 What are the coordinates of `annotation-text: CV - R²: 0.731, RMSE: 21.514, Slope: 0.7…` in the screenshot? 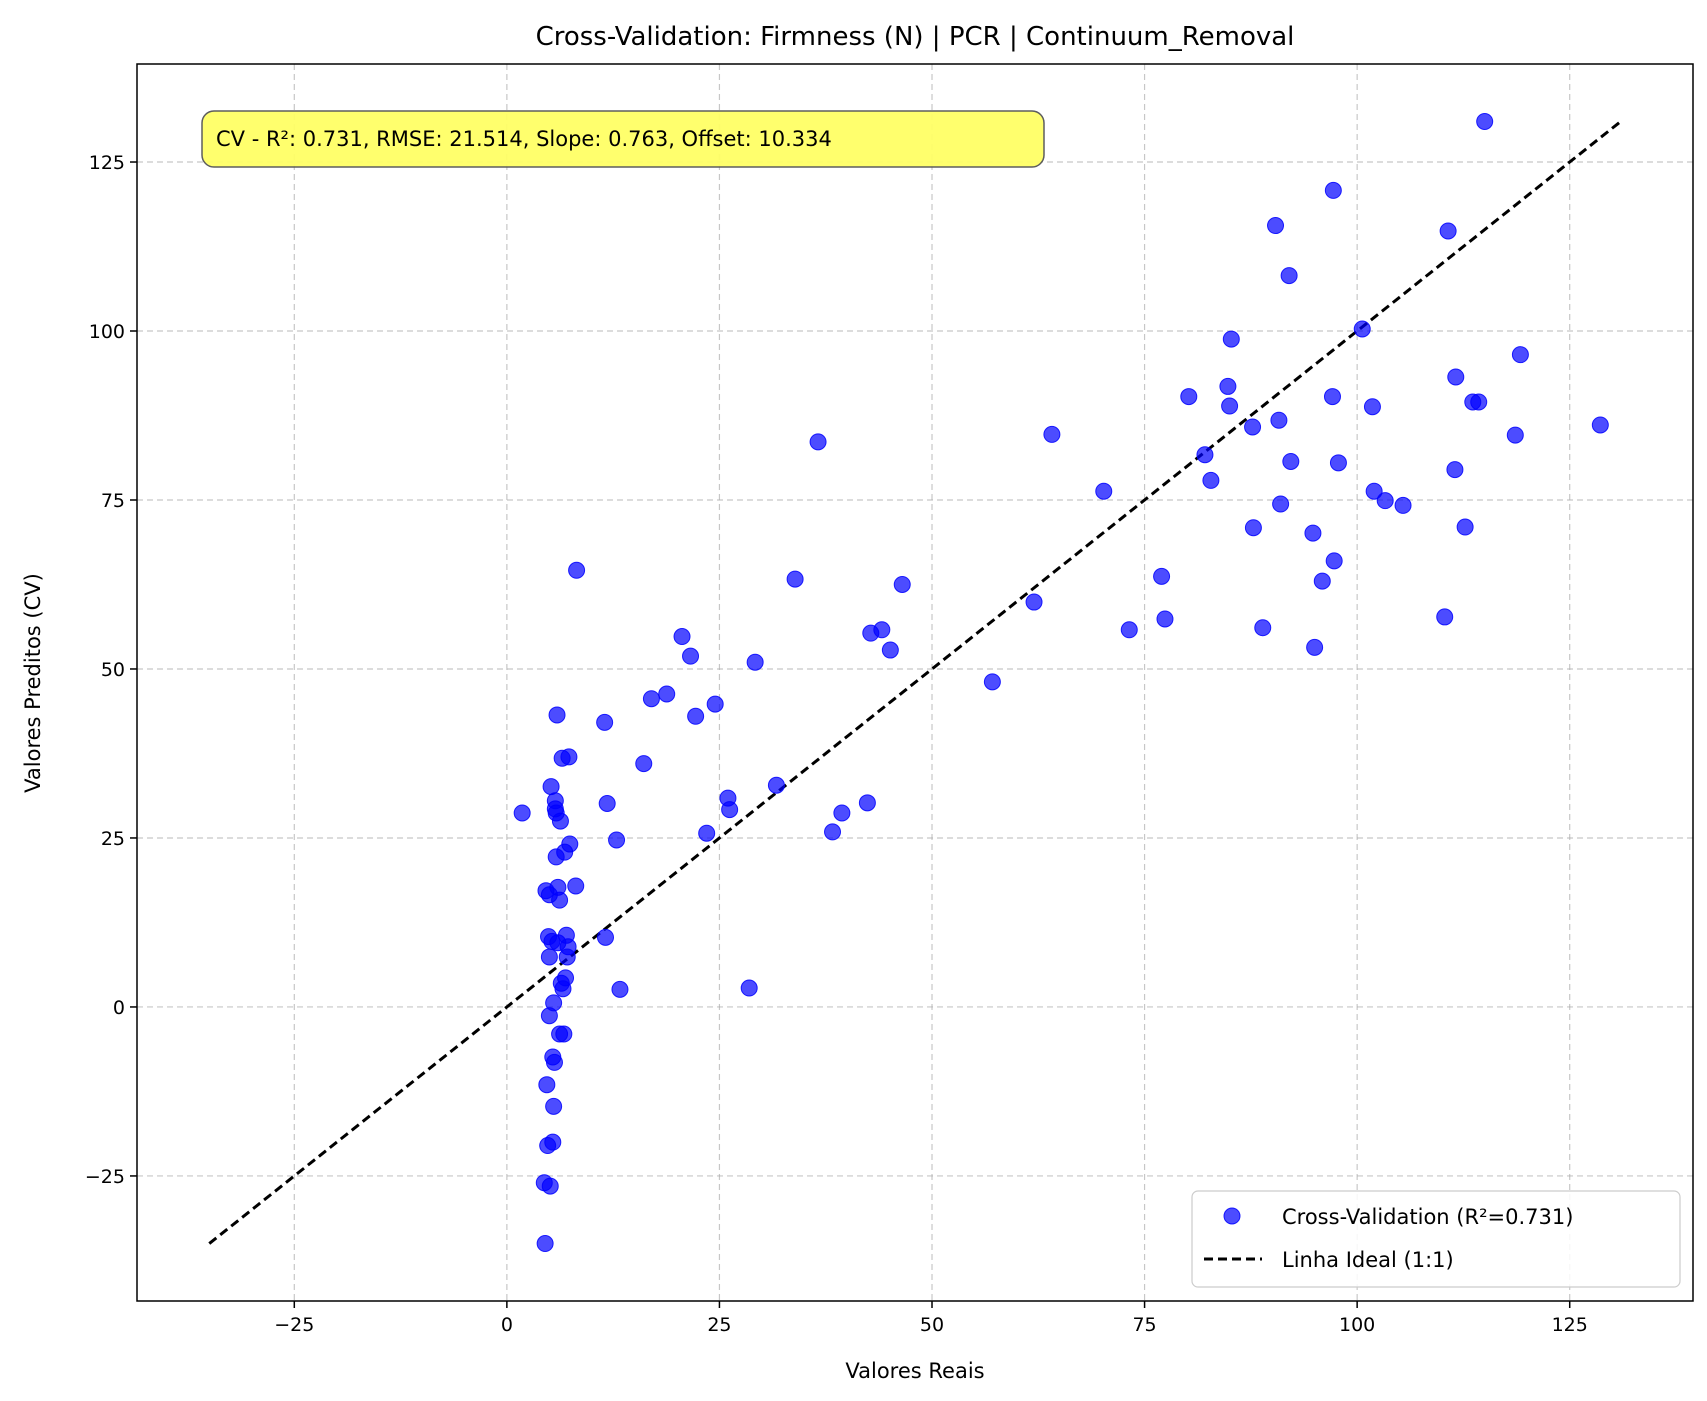 It's located at (524, 139).